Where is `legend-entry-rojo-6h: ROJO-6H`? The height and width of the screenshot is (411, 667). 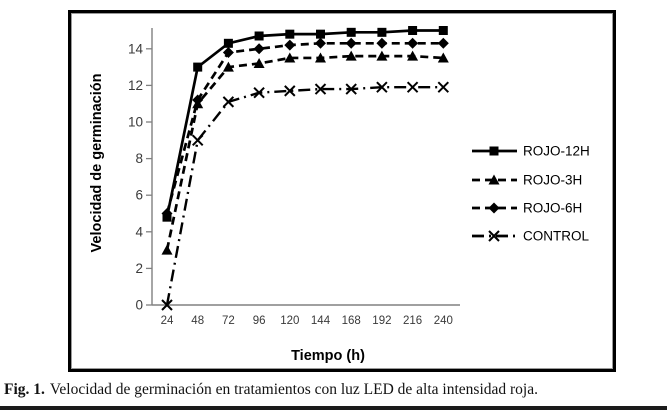
legend-entry-rojo-6h: ROJO-6H is located at coordinates (527, 208).